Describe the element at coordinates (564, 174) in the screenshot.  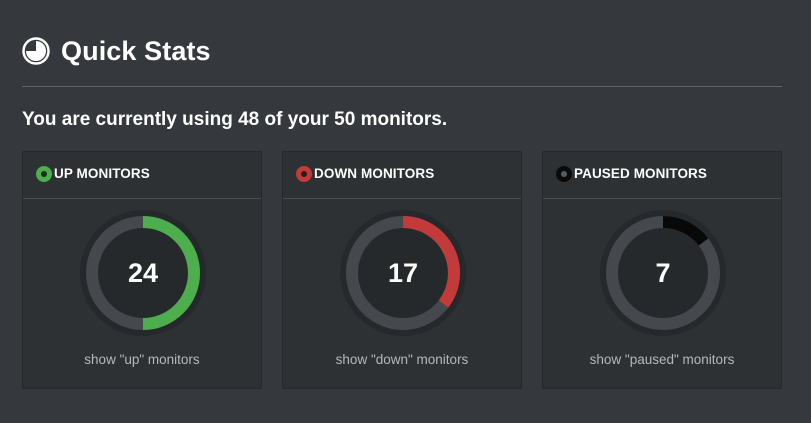
I see `status-paused-icon` at that location.